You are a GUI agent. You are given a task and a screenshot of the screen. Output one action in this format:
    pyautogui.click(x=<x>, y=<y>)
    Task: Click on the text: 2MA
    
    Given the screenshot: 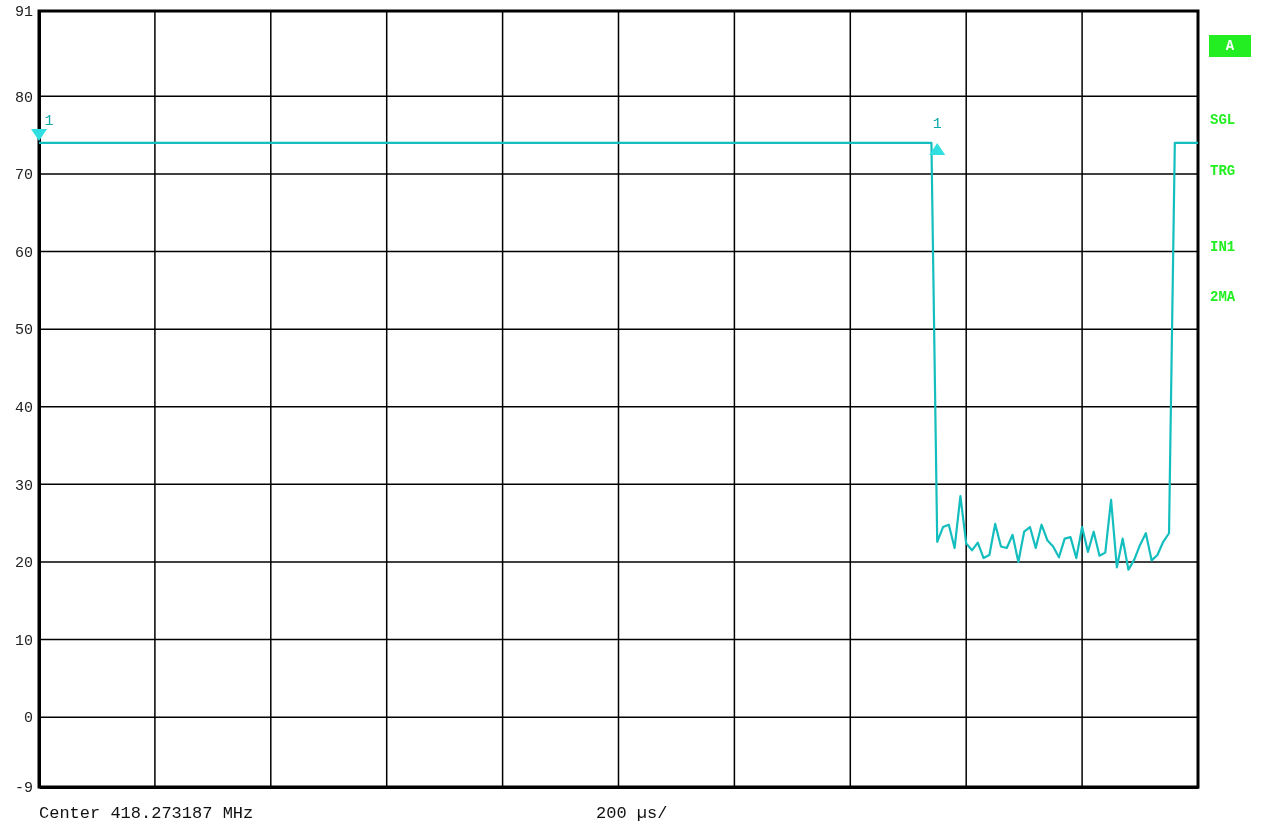 What is the action you would take?
    pyautogui.click(x=1223, y=296)
    